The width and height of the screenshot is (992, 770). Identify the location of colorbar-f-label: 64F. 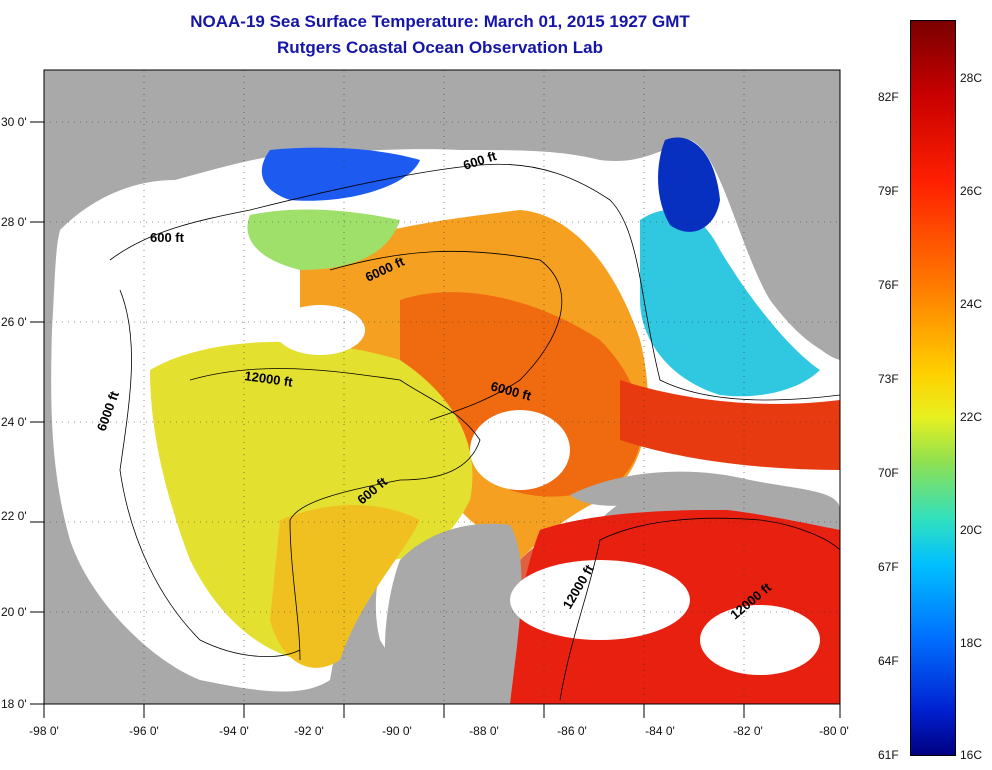
(888, 661).